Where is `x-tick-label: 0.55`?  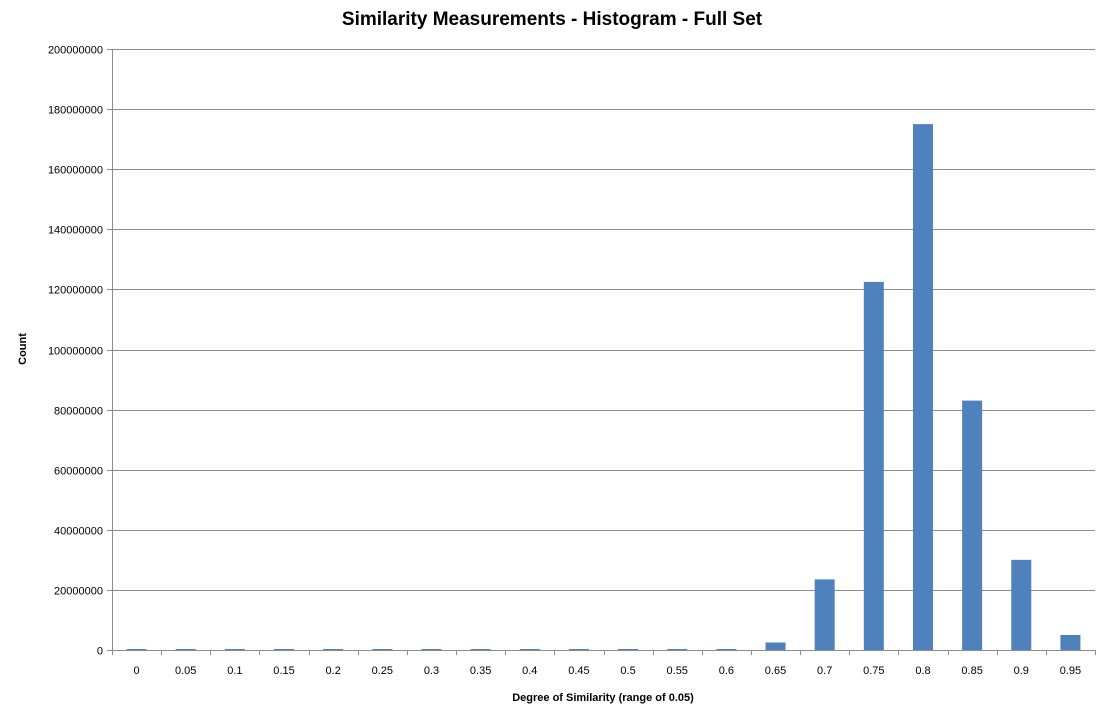
x-tick-label: 0.55 is located at coordinates (677, 671).